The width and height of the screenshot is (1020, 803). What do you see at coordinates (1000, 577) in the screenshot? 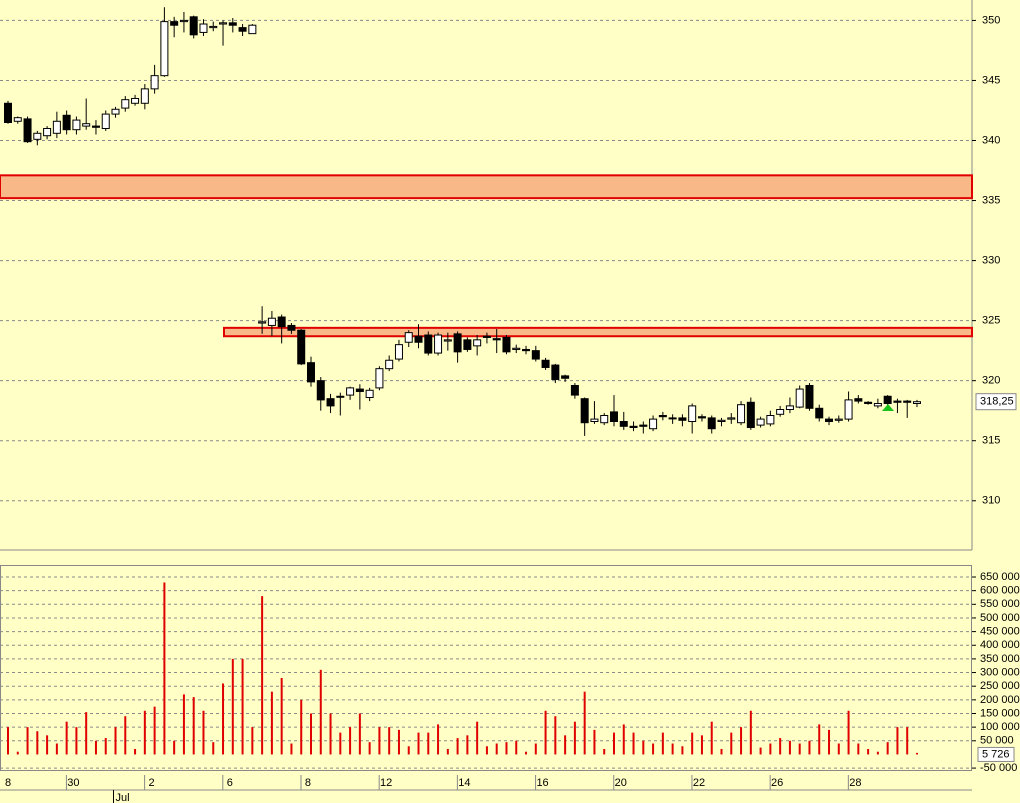
I see `y-tick-label: 650 000` at bounding box center [1000, 577].